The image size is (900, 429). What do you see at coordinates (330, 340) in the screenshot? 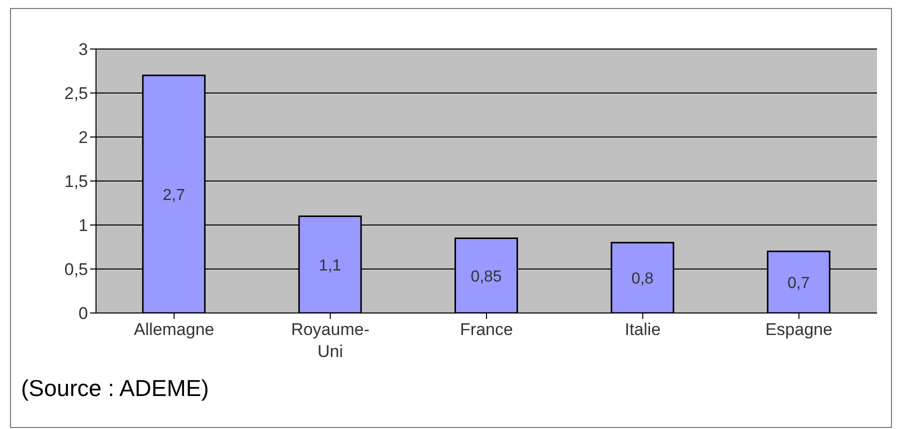
I see `x-tick-label: Royaume-Uni` at bounding box center [330, 340].